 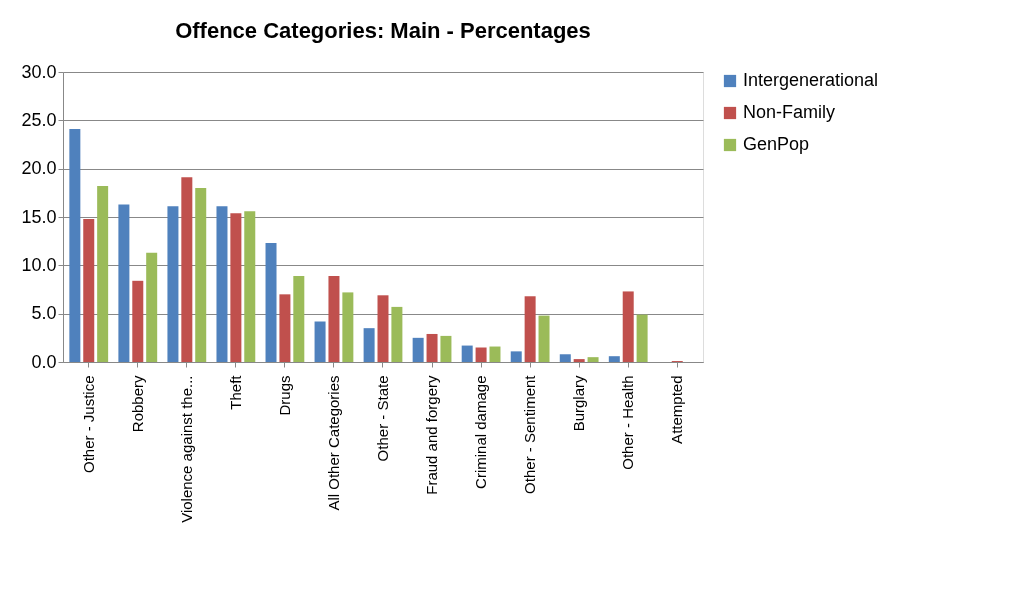 I want to click on x-tick-label: Attempted, so click(x=677, y=409).